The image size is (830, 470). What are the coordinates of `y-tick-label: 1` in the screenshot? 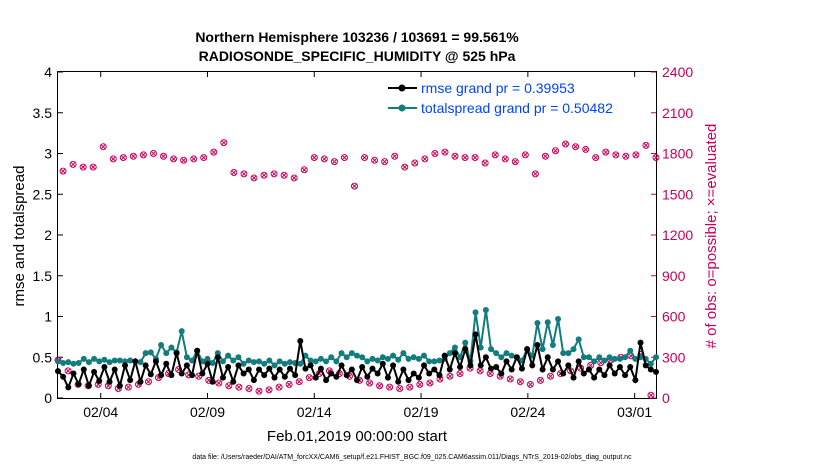 It's located at (48, 317).